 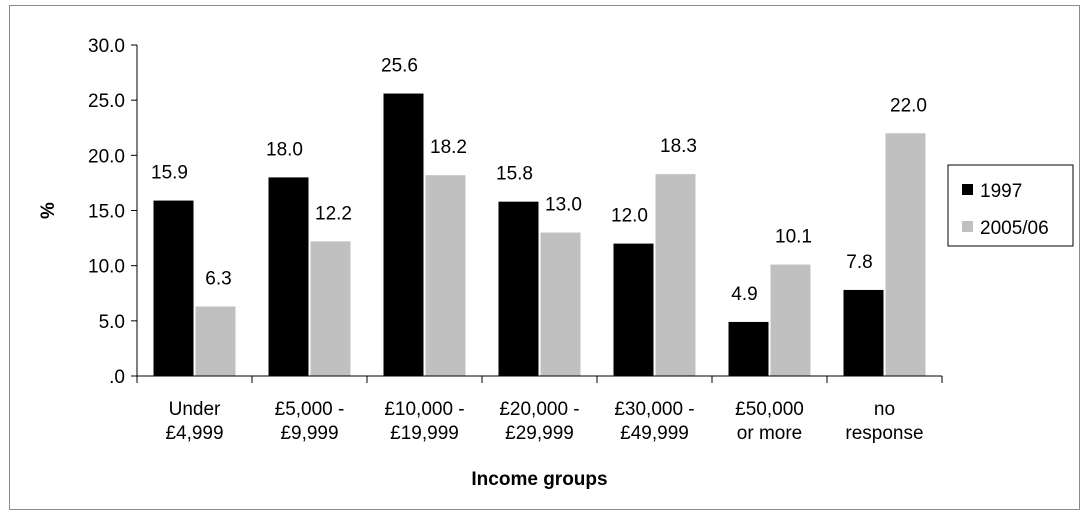 I want to click on y-axis-title: %, so click(x=48, y=210).